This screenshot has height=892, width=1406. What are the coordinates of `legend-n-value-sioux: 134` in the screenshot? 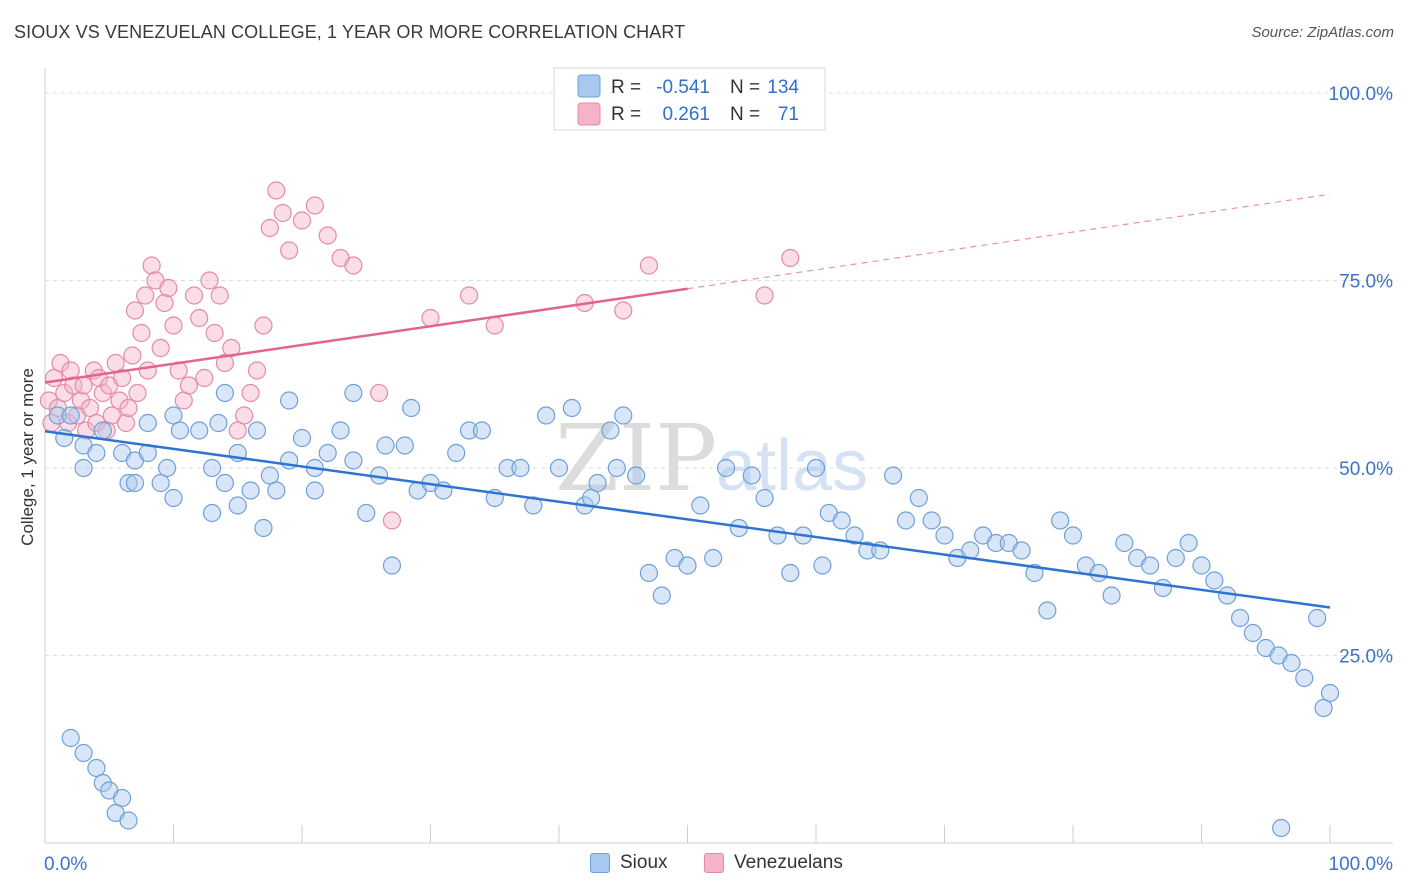 It's located at (783, 87).